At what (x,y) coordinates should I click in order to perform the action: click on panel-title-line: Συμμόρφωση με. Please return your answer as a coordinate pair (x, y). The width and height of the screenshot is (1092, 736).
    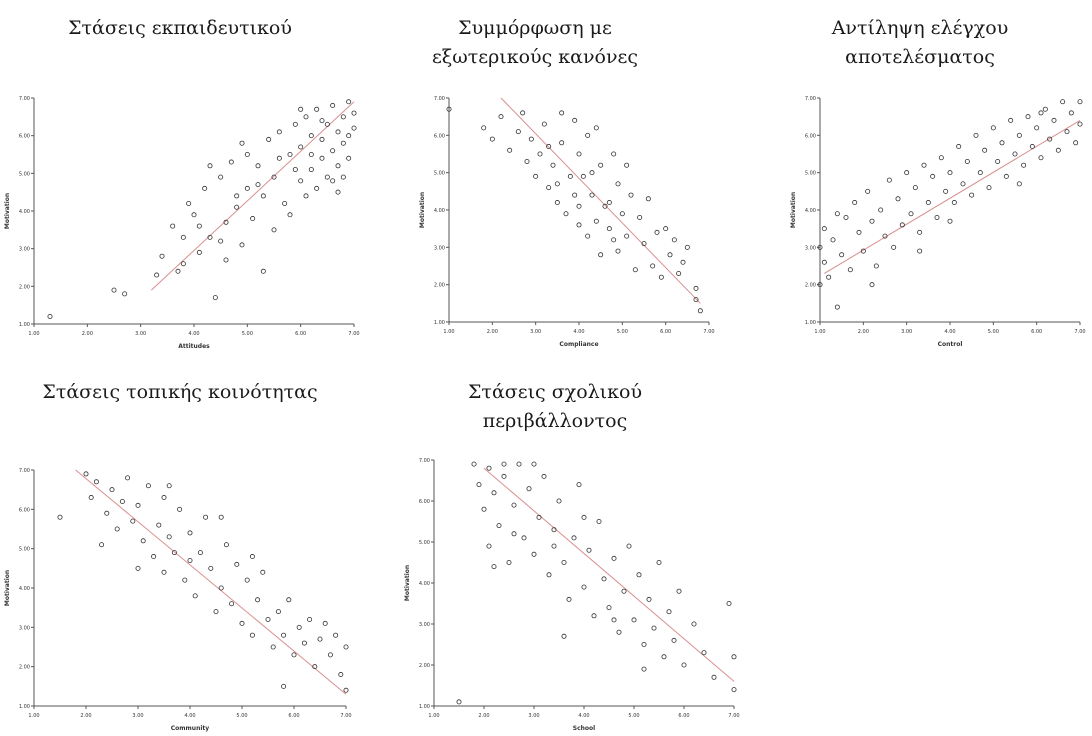
    Looking at the image, I should click on (535, 28).